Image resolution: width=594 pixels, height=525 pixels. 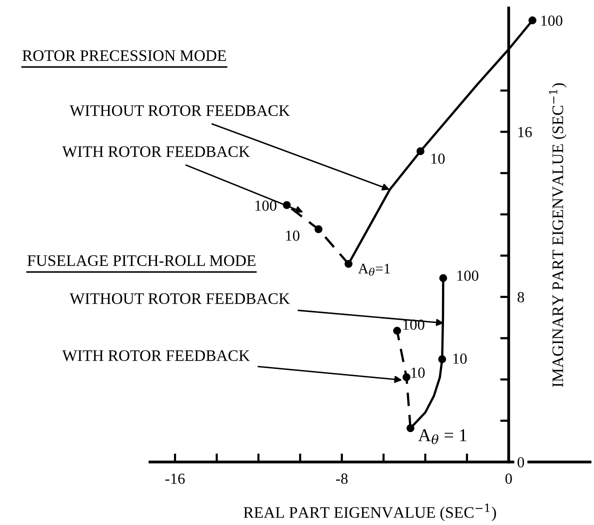 I want to click on x-tick-label: 0, so click(x=508, y=479).